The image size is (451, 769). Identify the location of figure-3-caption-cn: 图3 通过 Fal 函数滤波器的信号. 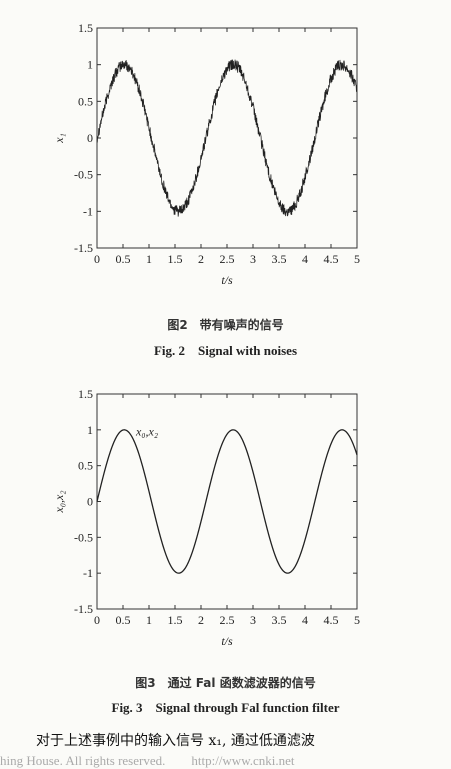
(225, 683).